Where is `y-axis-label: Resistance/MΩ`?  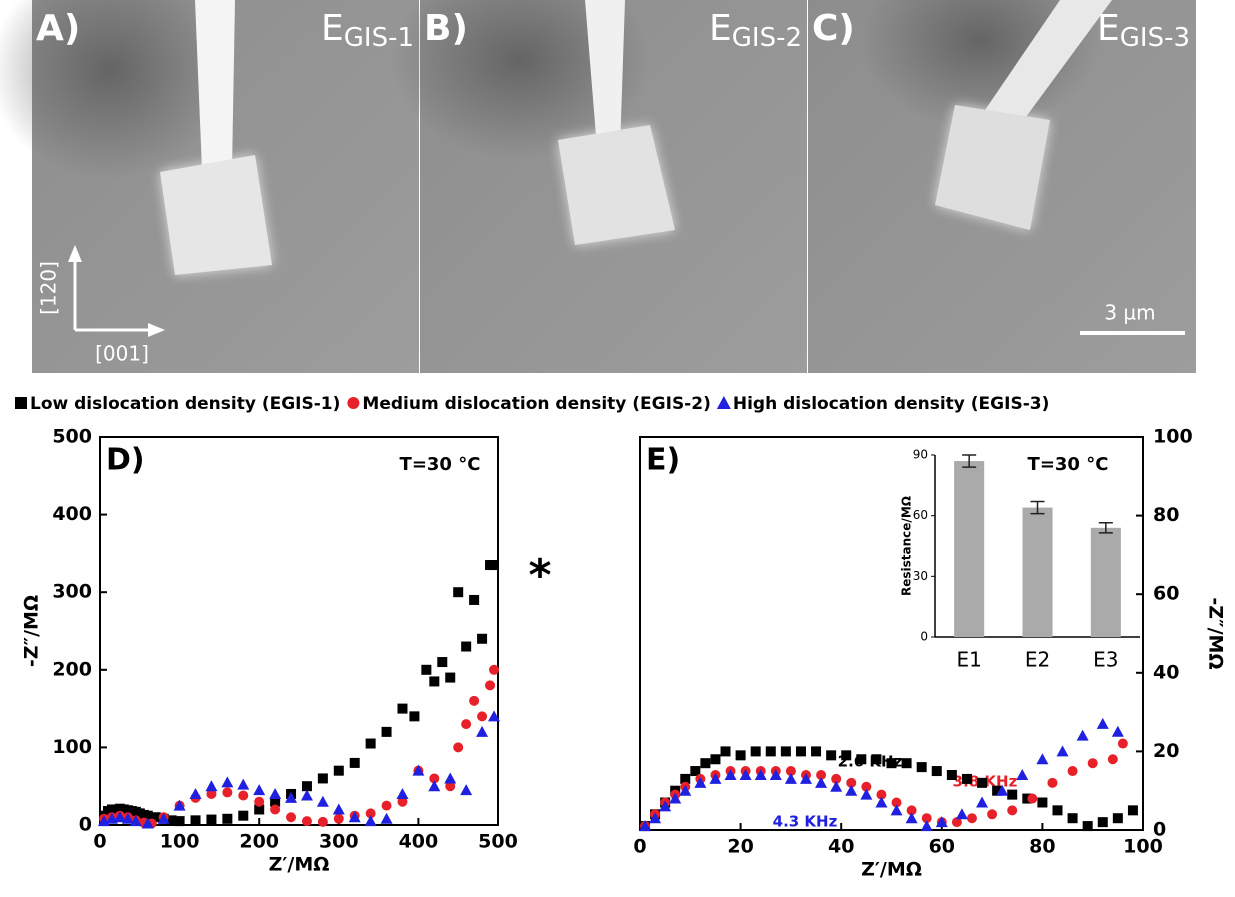
y-axis-label: Resistance/MΩ is located at coordinates (907, 546).